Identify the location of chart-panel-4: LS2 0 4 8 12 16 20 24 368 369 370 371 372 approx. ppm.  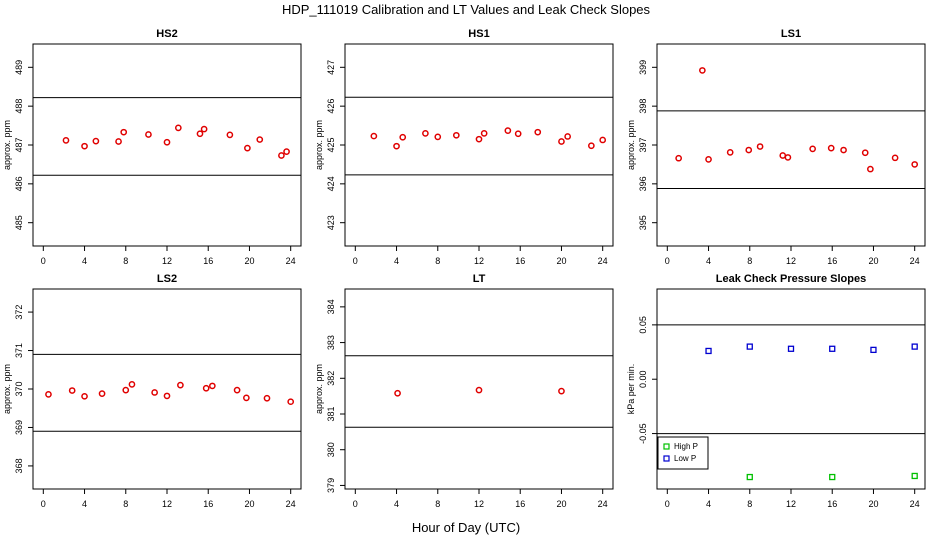
(152, 391).